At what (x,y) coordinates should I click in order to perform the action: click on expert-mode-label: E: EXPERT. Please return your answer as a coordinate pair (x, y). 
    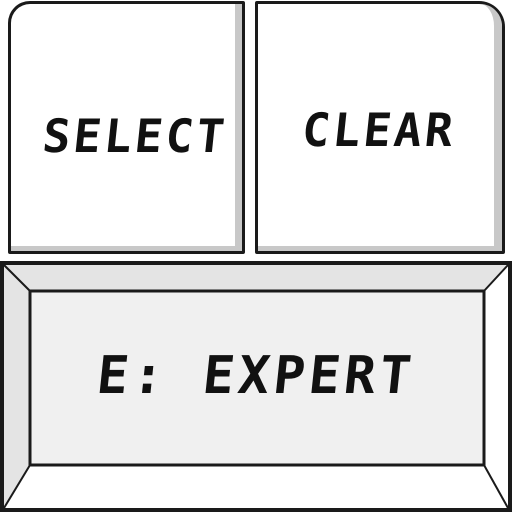
    Looking at the image, I should click on (256, 376).